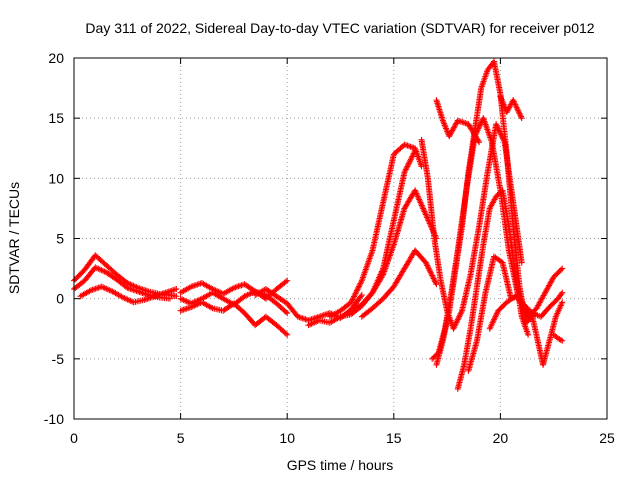 This screenshot has width=640, height=480. I want to click on x-tick-label: 25, so click(607, 438).